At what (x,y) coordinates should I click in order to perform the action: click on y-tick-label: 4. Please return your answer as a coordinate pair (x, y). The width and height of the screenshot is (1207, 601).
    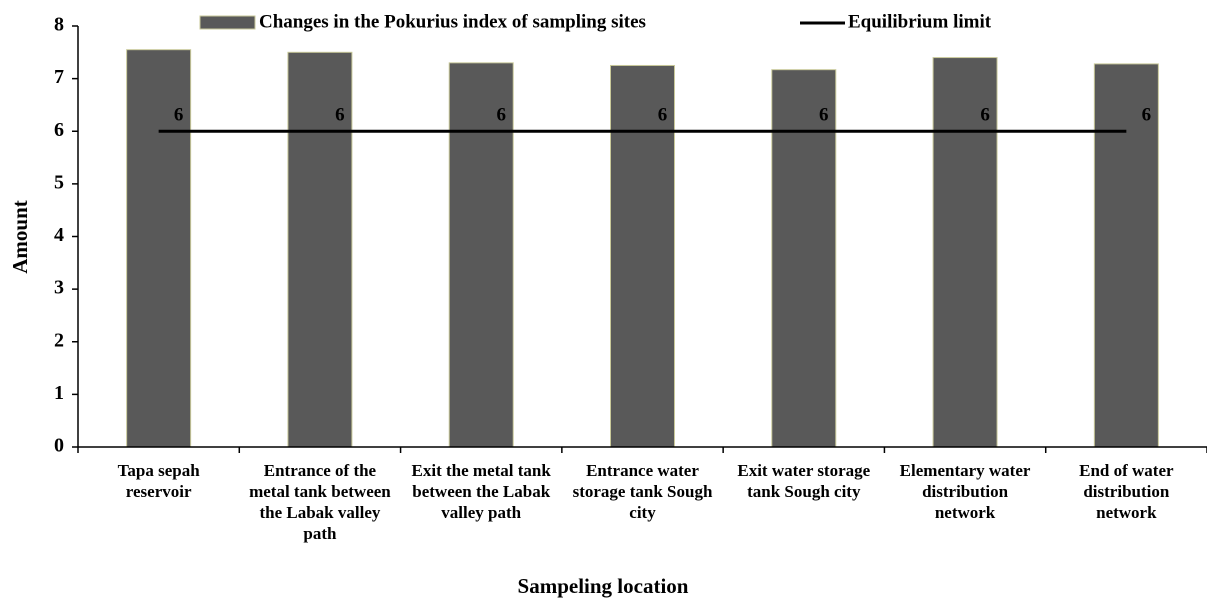
    Looking at the image, I should click on (59, 235).